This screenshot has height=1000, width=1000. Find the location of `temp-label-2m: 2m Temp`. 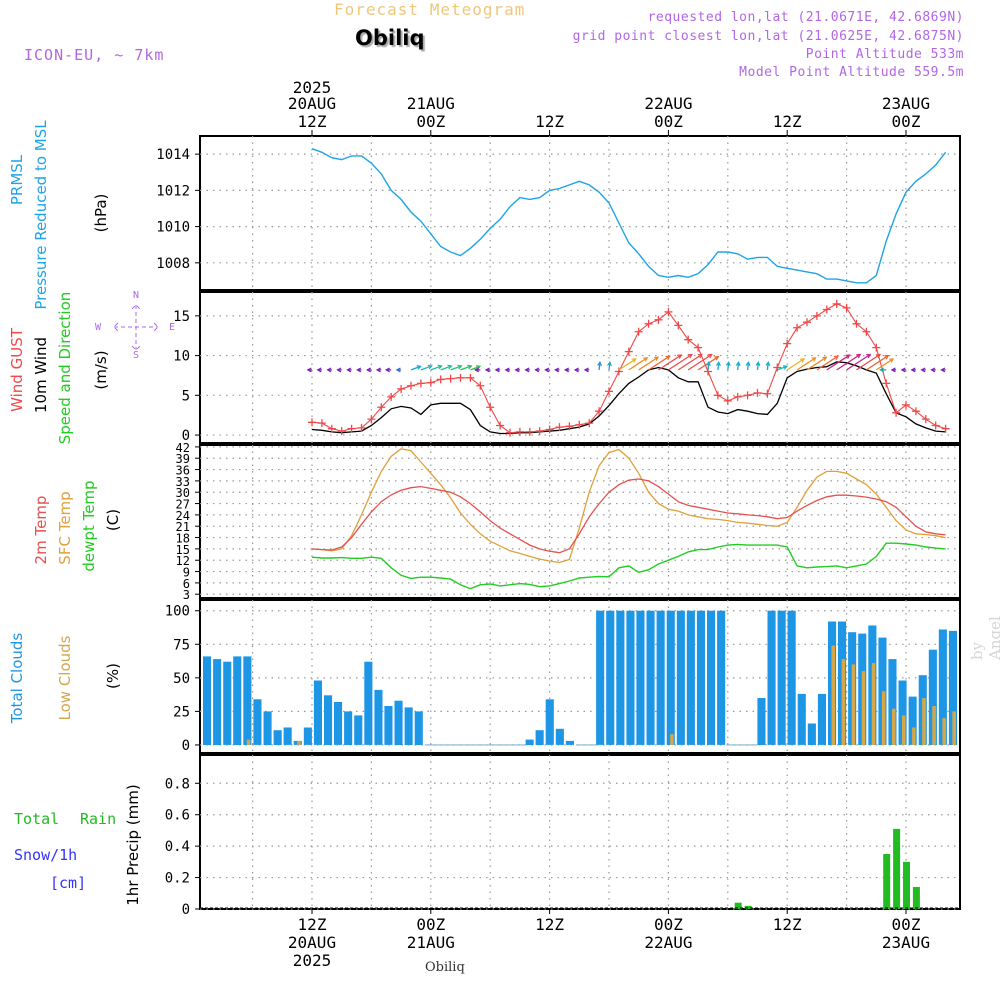

temp-label-2m: 2m Temp is located at coordinates (41, 530).